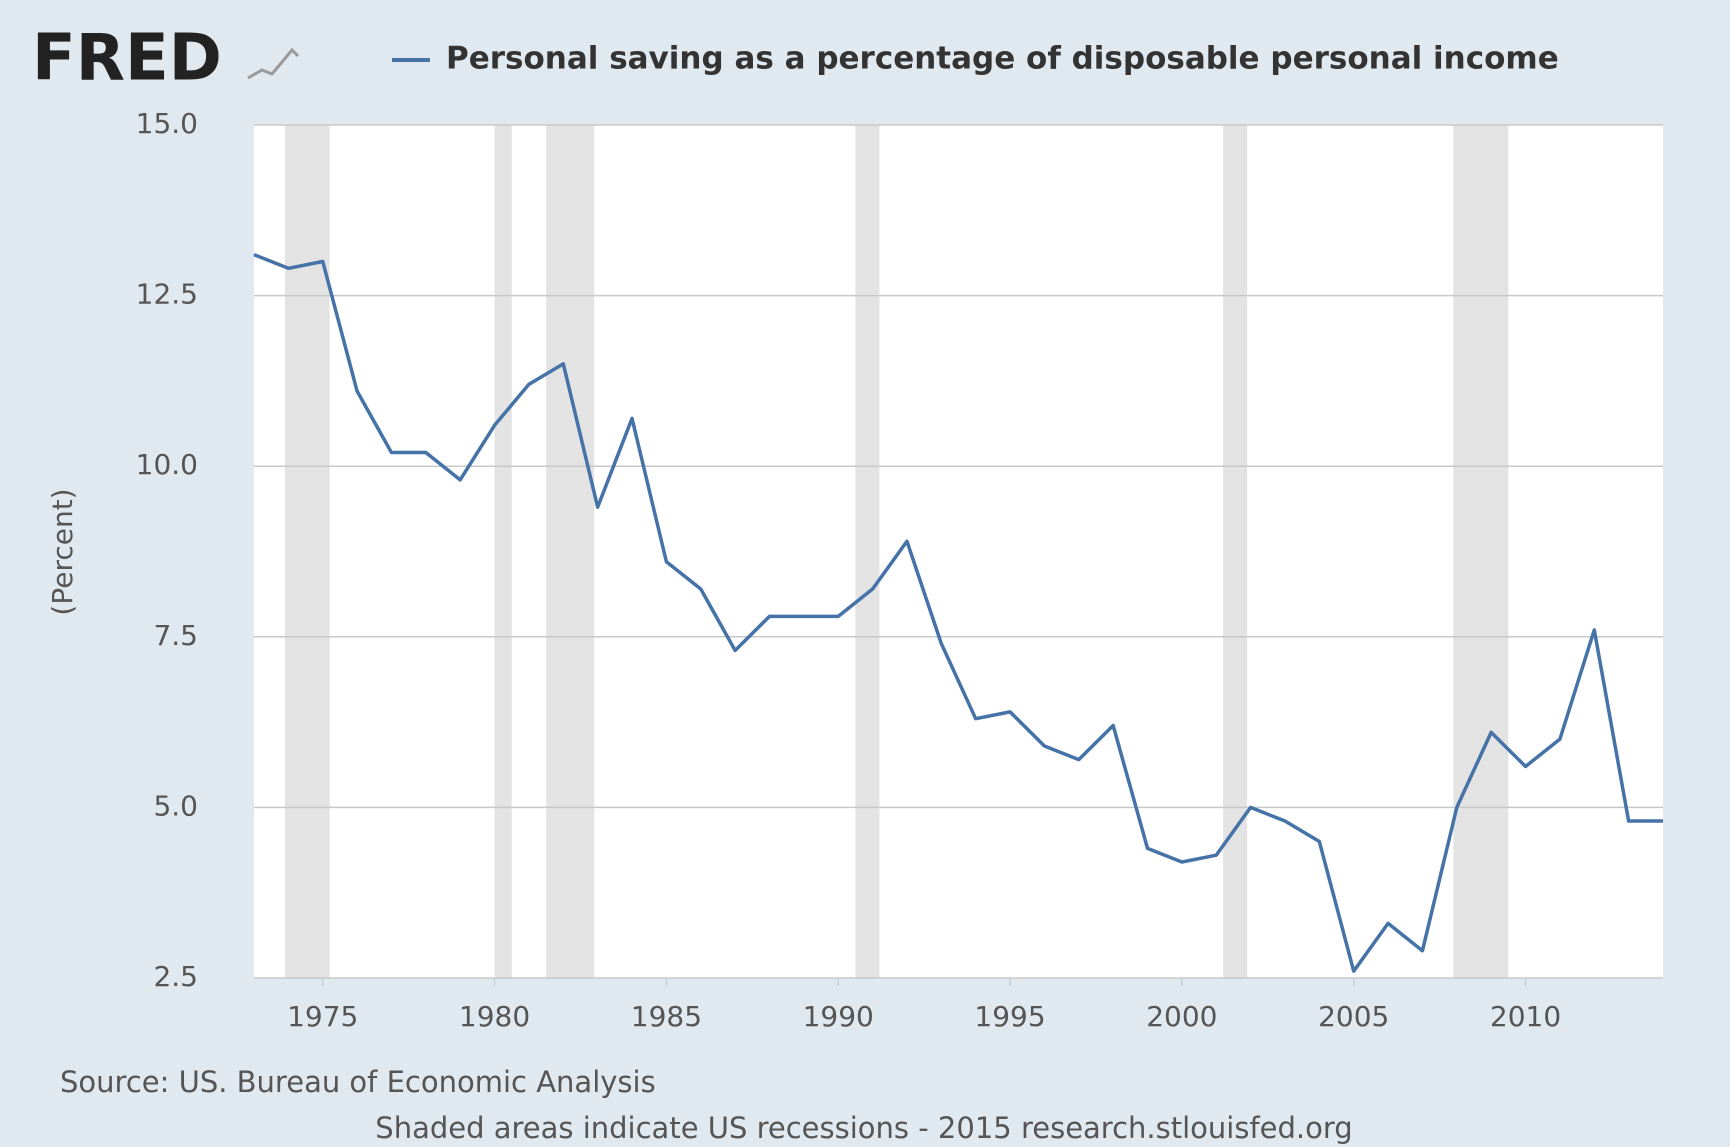 This screenshot has height=1147, width=1730. I want to click on y-tick-label: 15.0, so click(167, 123).